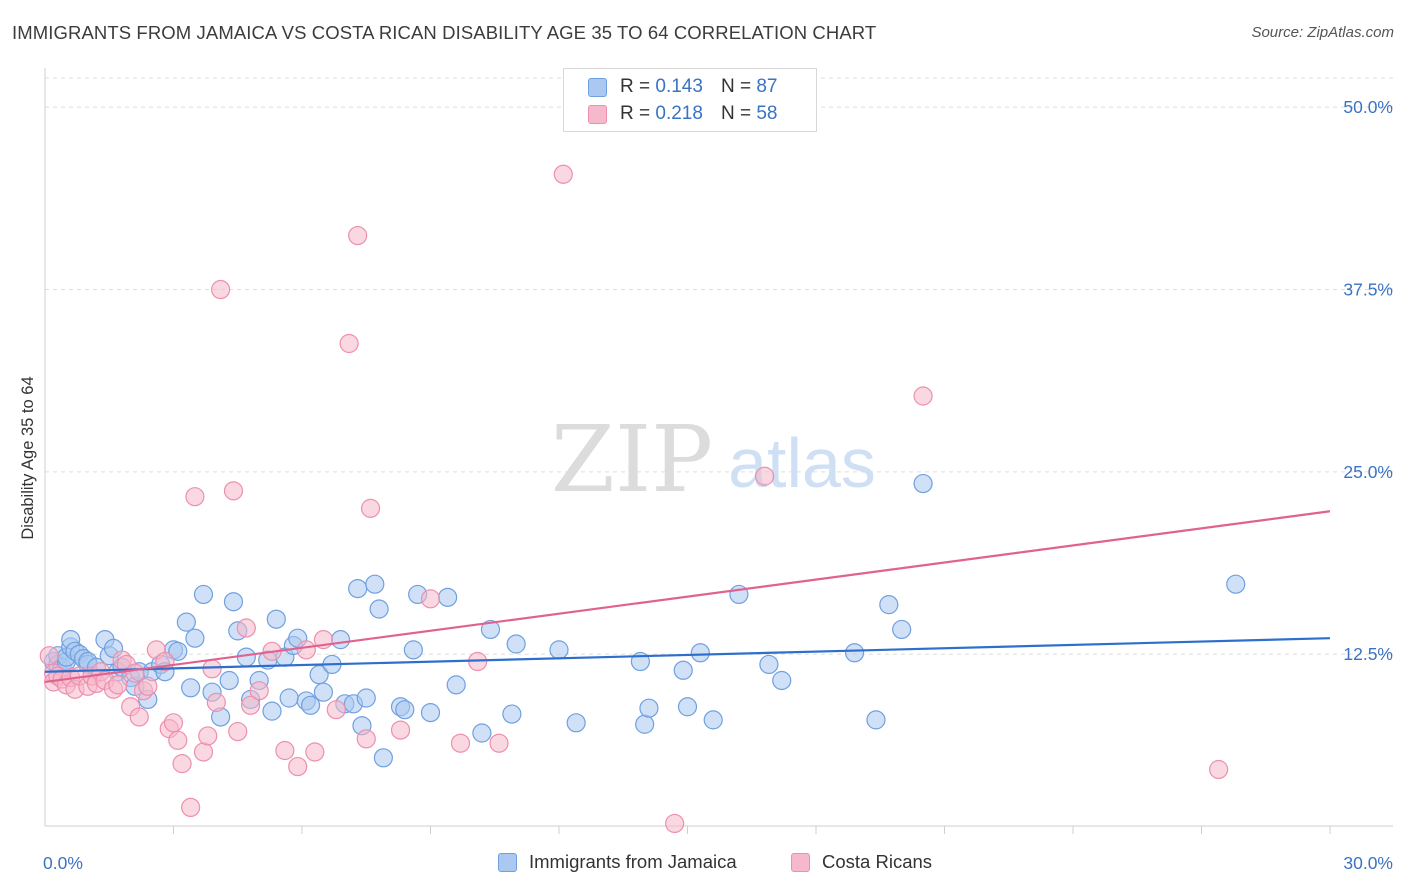 The width and height of the screenshot is (1406, 892). I want to click on source-note: Source: ZipAtlas.com, so click(1322, 32).